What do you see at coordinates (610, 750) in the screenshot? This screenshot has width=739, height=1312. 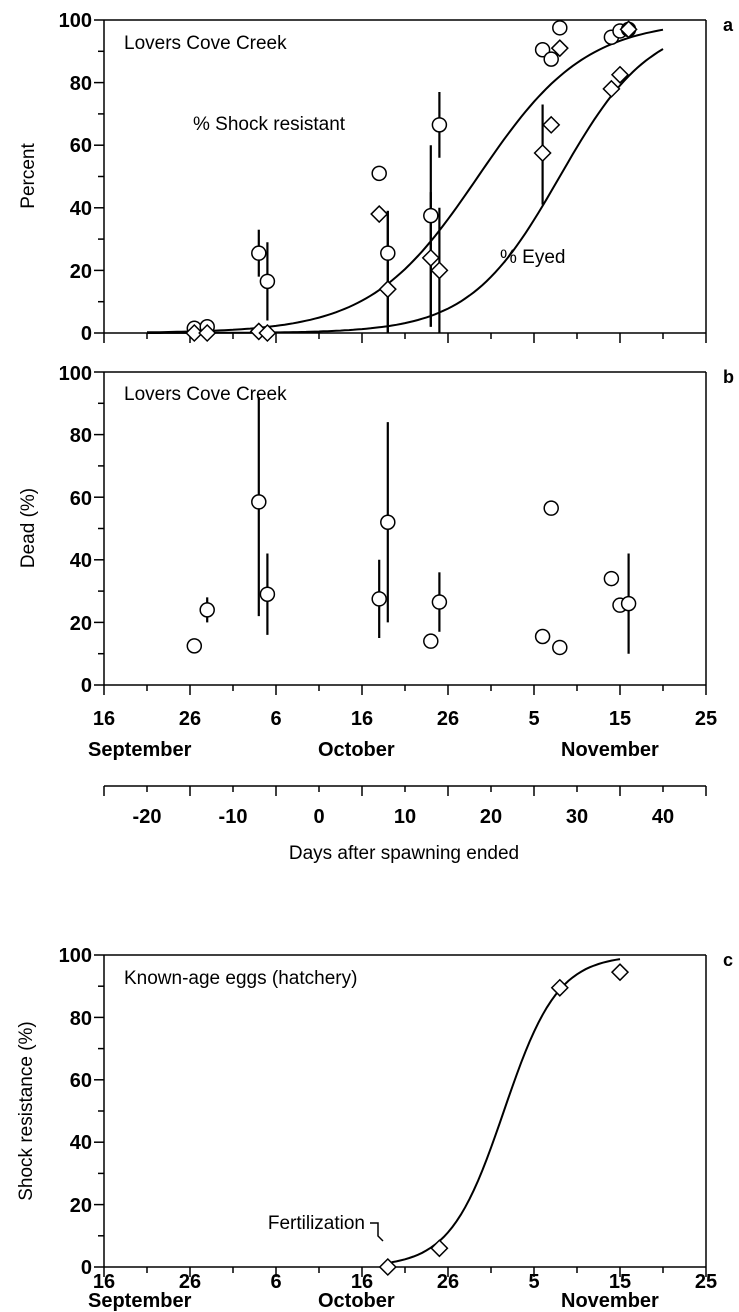 I see `month-label-november: November` at bounding box center [610, 750].